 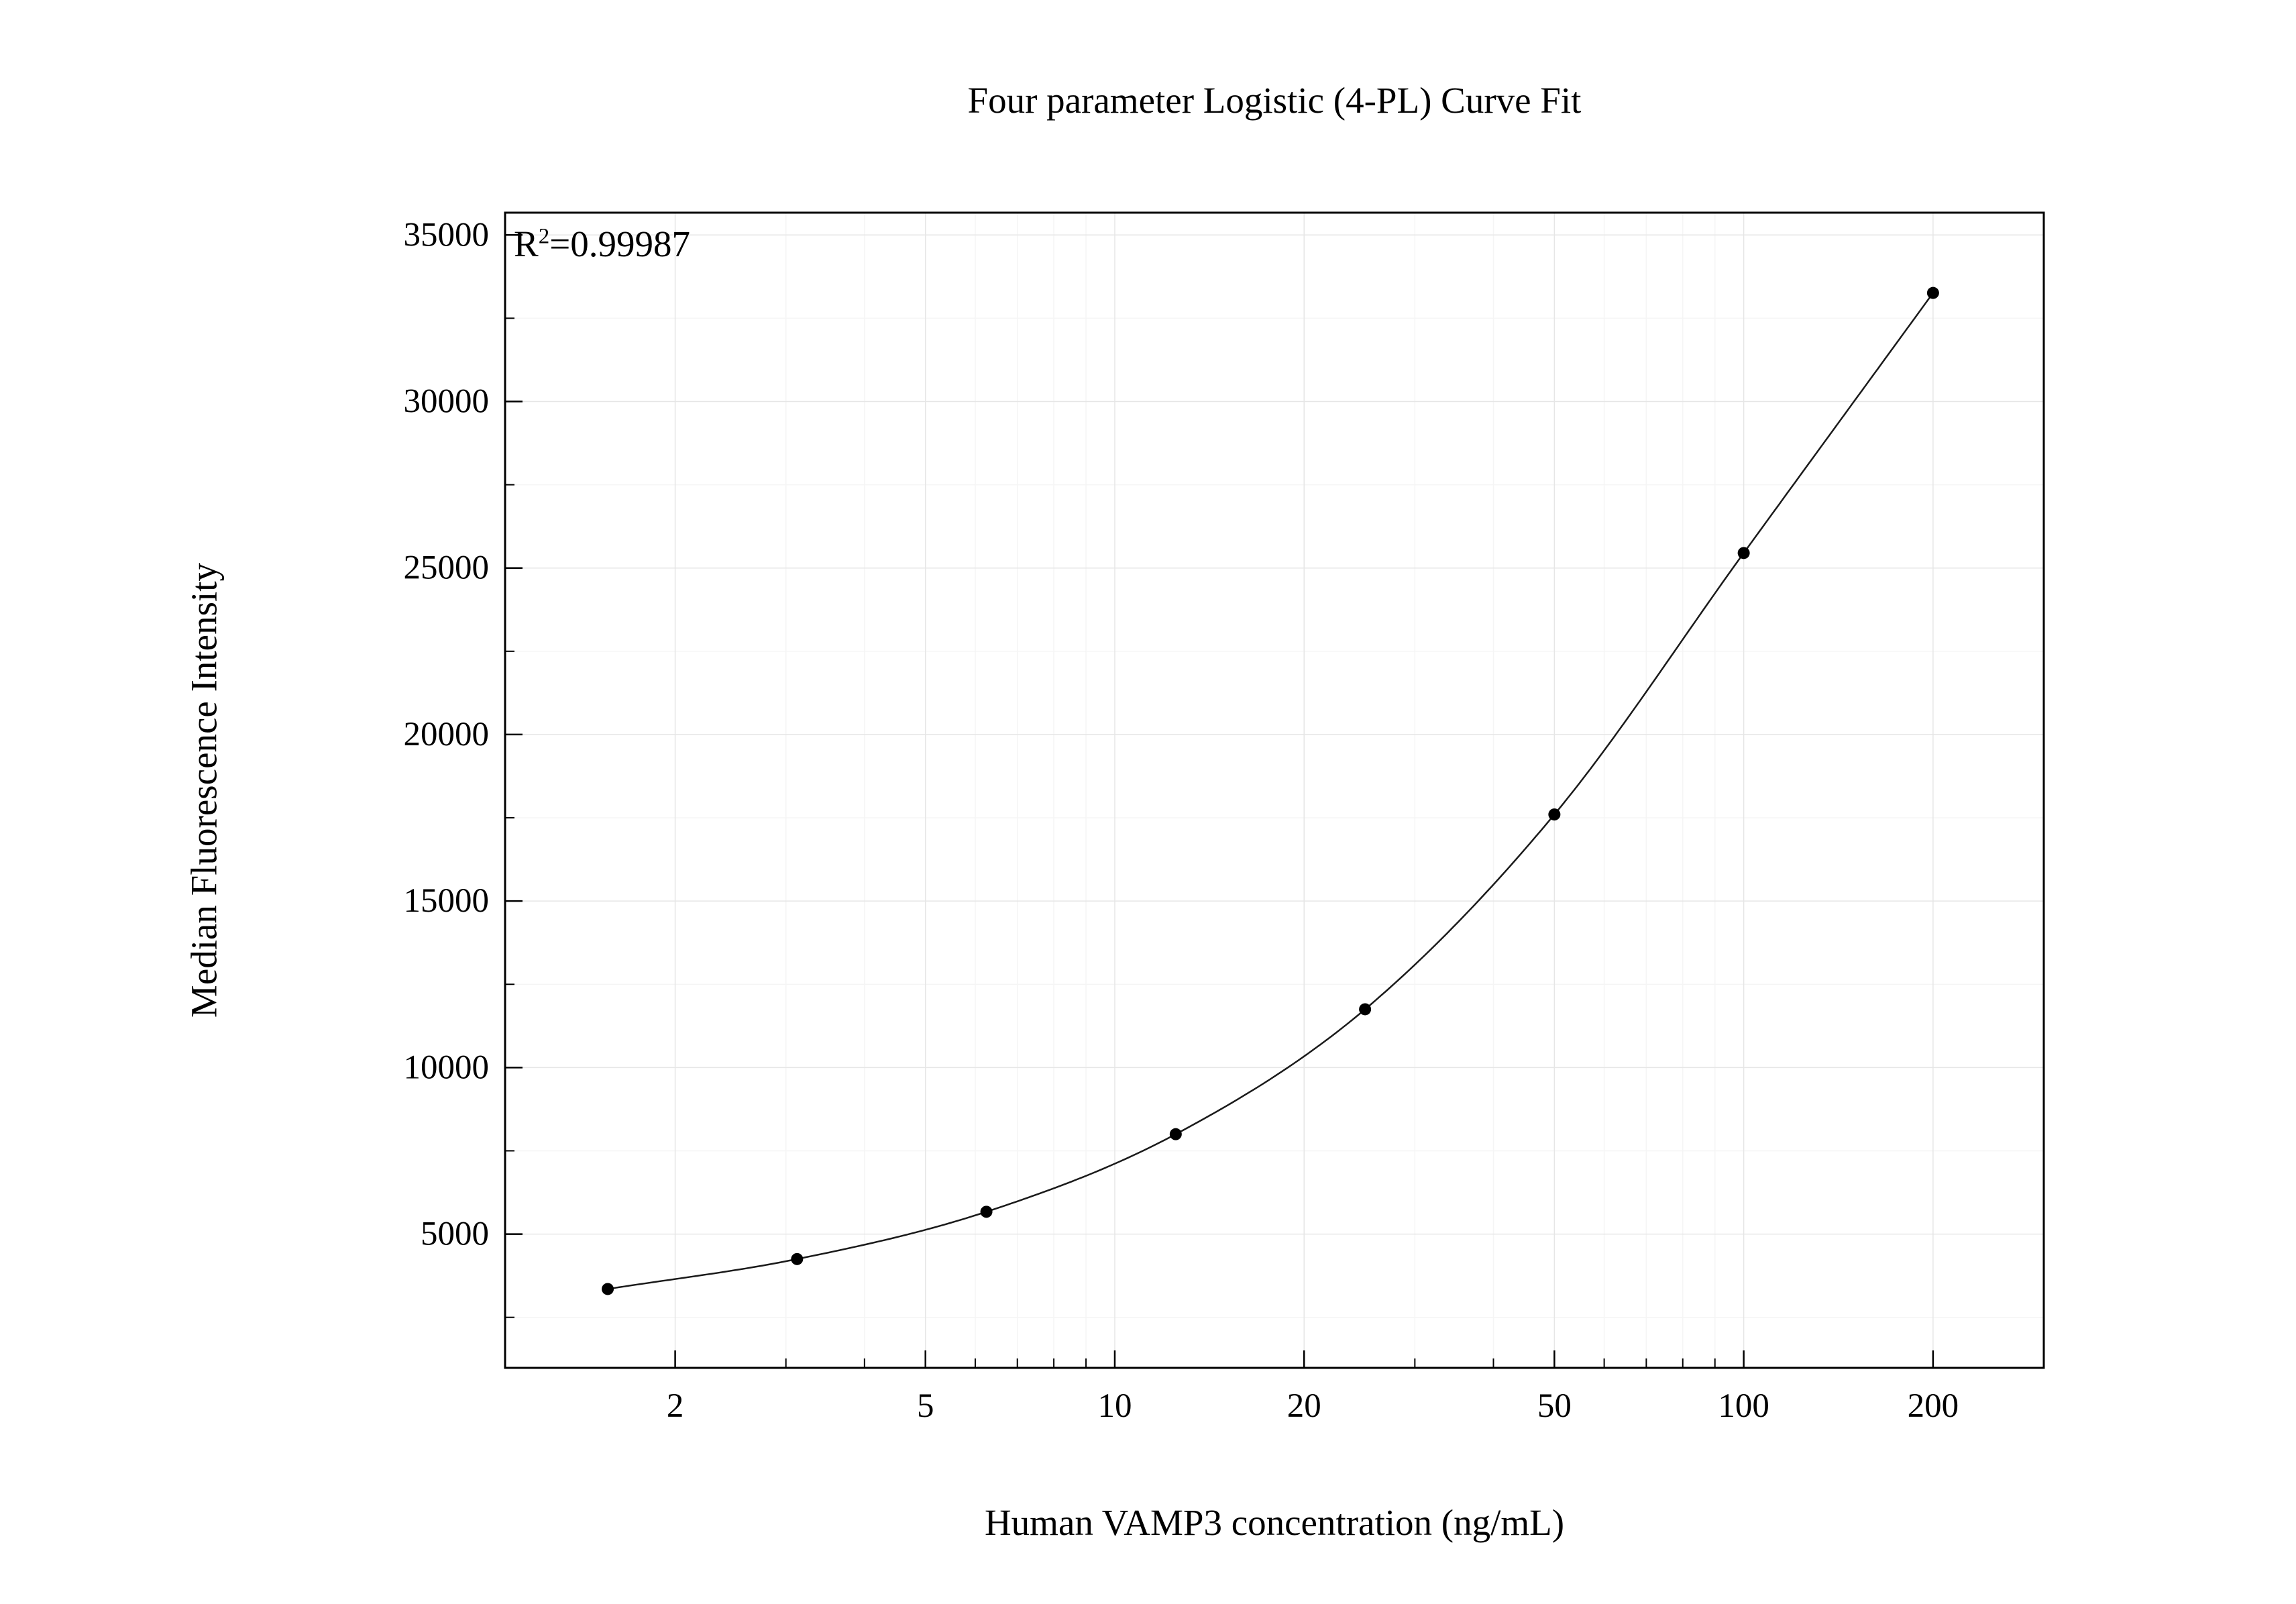 I want to click on x-tick-label: 50, so click(x=1555, y=1406).